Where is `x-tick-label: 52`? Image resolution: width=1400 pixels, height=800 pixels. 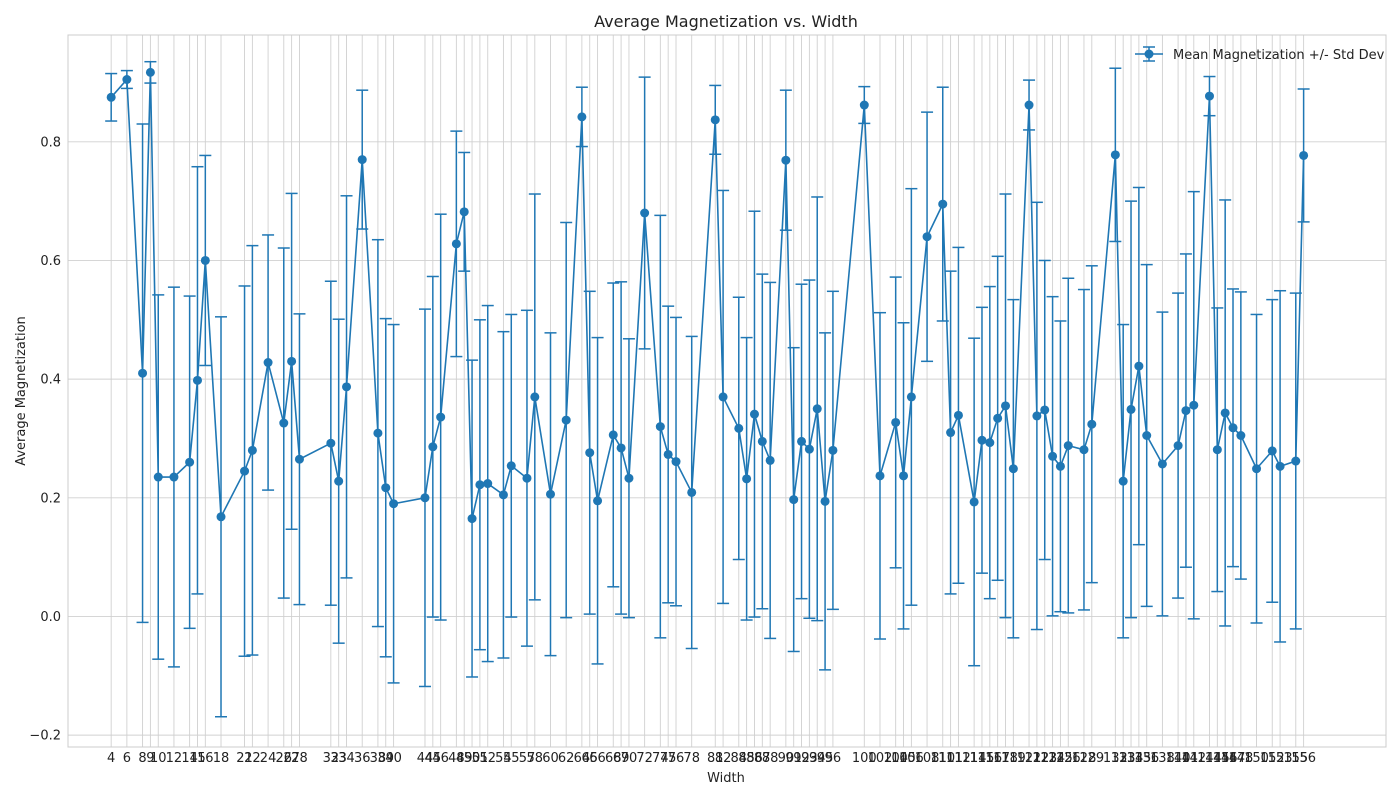 x-tick-label: 52 is located at coordinates (487, 758).